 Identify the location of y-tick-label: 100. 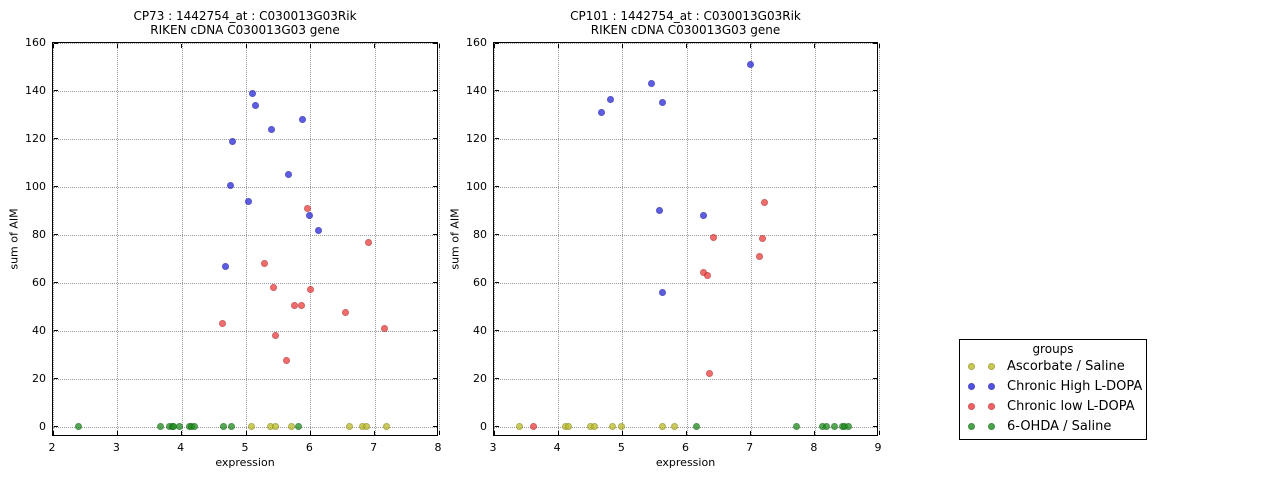
(476, 186).